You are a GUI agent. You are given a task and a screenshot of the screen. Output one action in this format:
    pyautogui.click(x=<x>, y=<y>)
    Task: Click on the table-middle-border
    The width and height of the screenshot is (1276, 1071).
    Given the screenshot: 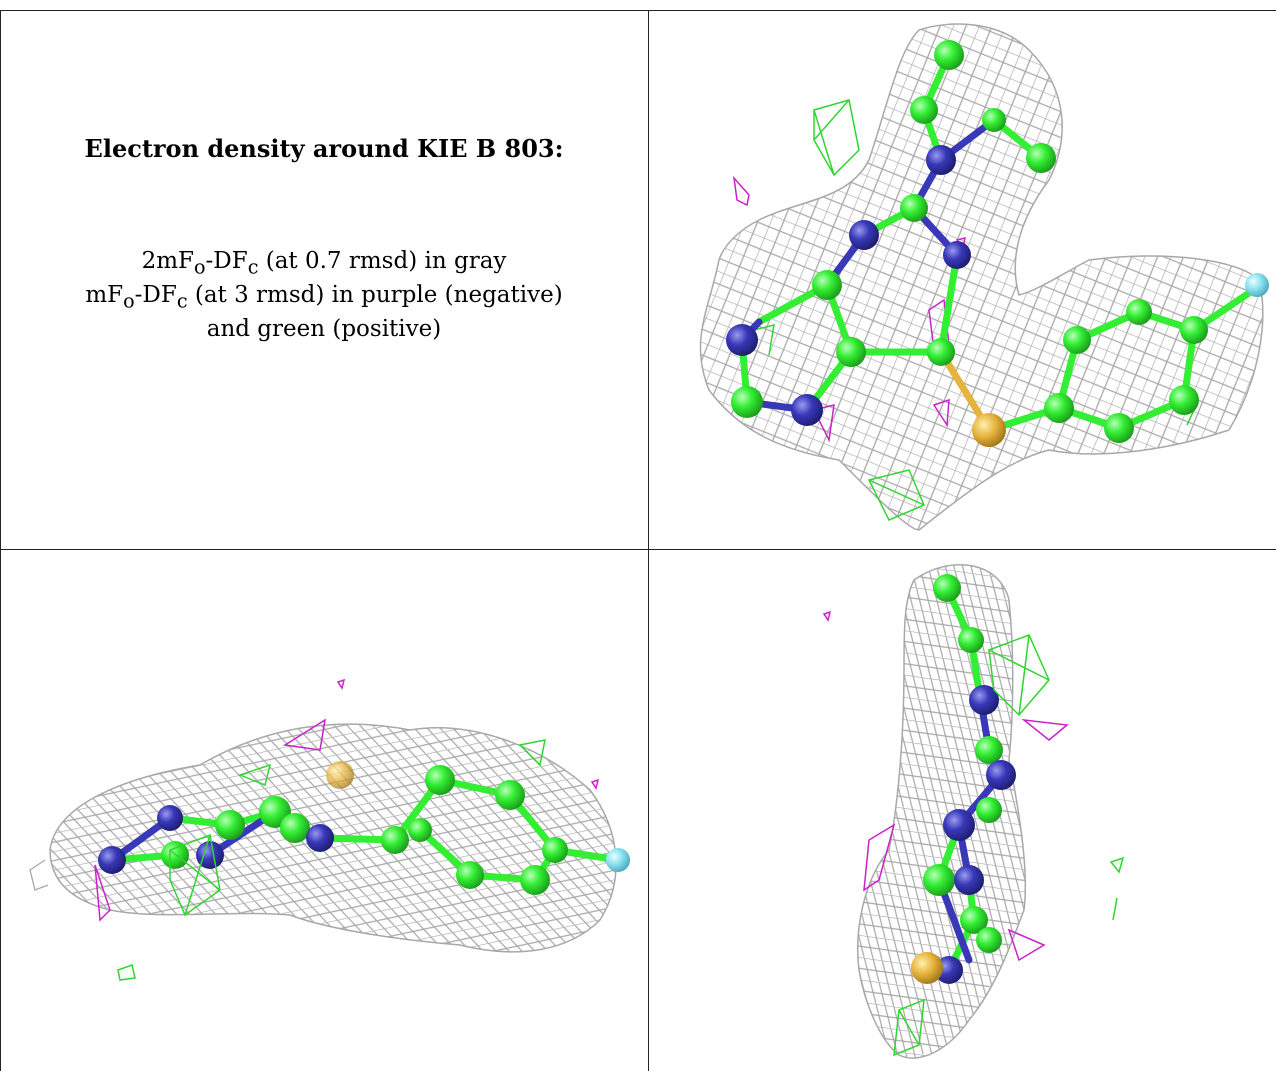 What is the action you would take?
    pyautogui.click(x=638, y=549)
    